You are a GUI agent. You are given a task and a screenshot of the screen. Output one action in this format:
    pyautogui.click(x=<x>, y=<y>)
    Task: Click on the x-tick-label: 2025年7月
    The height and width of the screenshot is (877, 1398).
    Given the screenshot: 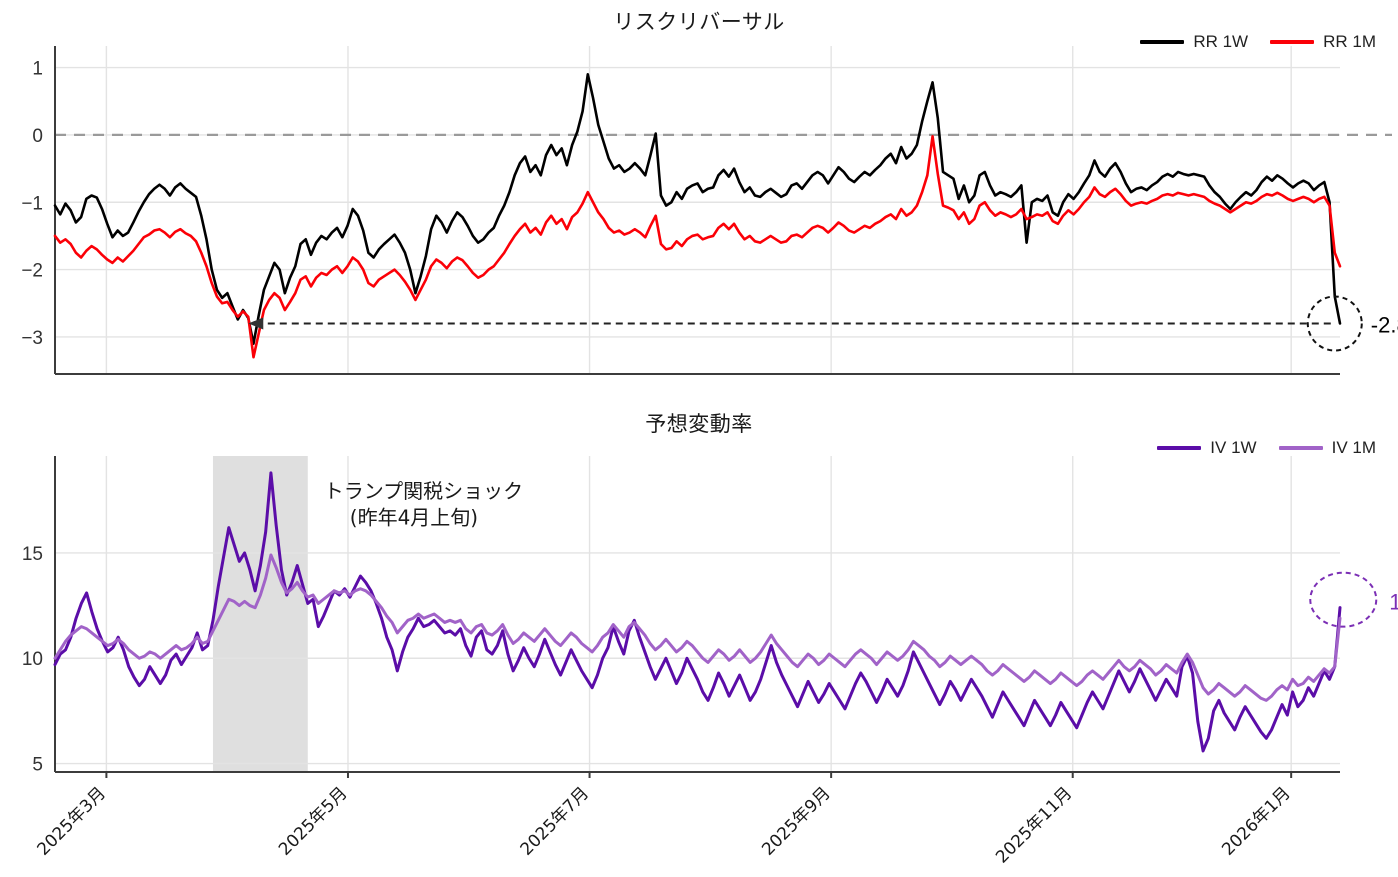 What is the action you would take?
    pyautogui.click(x=555, y=821)
    